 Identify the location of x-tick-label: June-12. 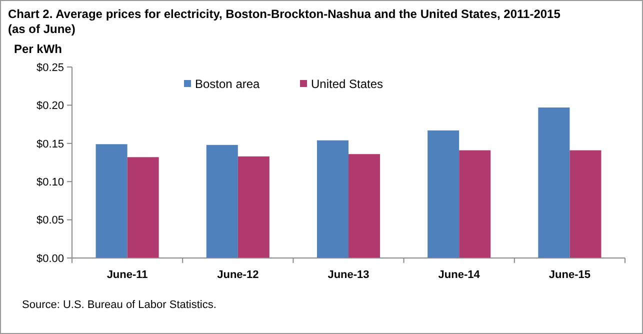
(238, 275).